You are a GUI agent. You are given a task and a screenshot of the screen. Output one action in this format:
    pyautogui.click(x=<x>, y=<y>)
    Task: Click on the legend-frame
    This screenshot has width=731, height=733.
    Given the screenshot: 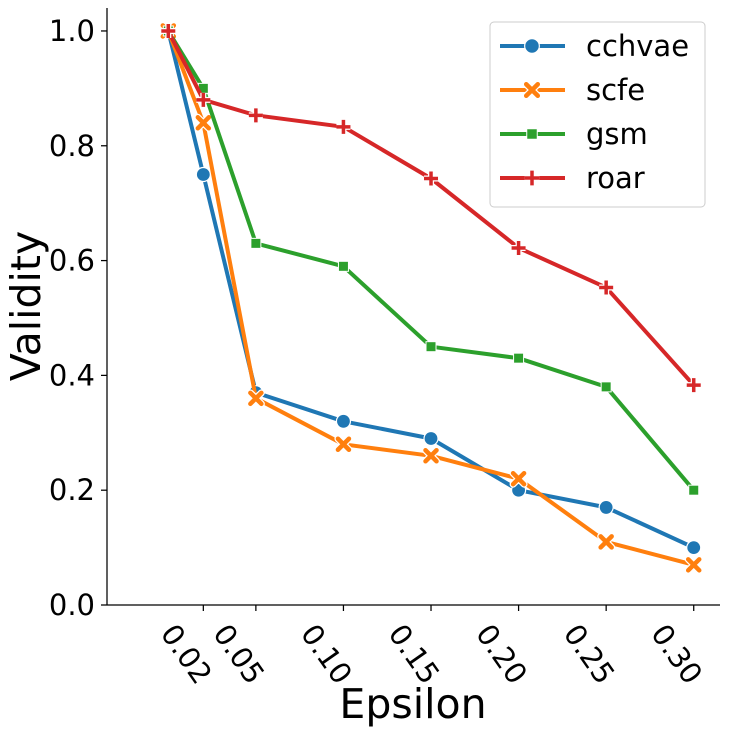 What is the action you would take?
    pyautogui.click(x=597, y=114)
    